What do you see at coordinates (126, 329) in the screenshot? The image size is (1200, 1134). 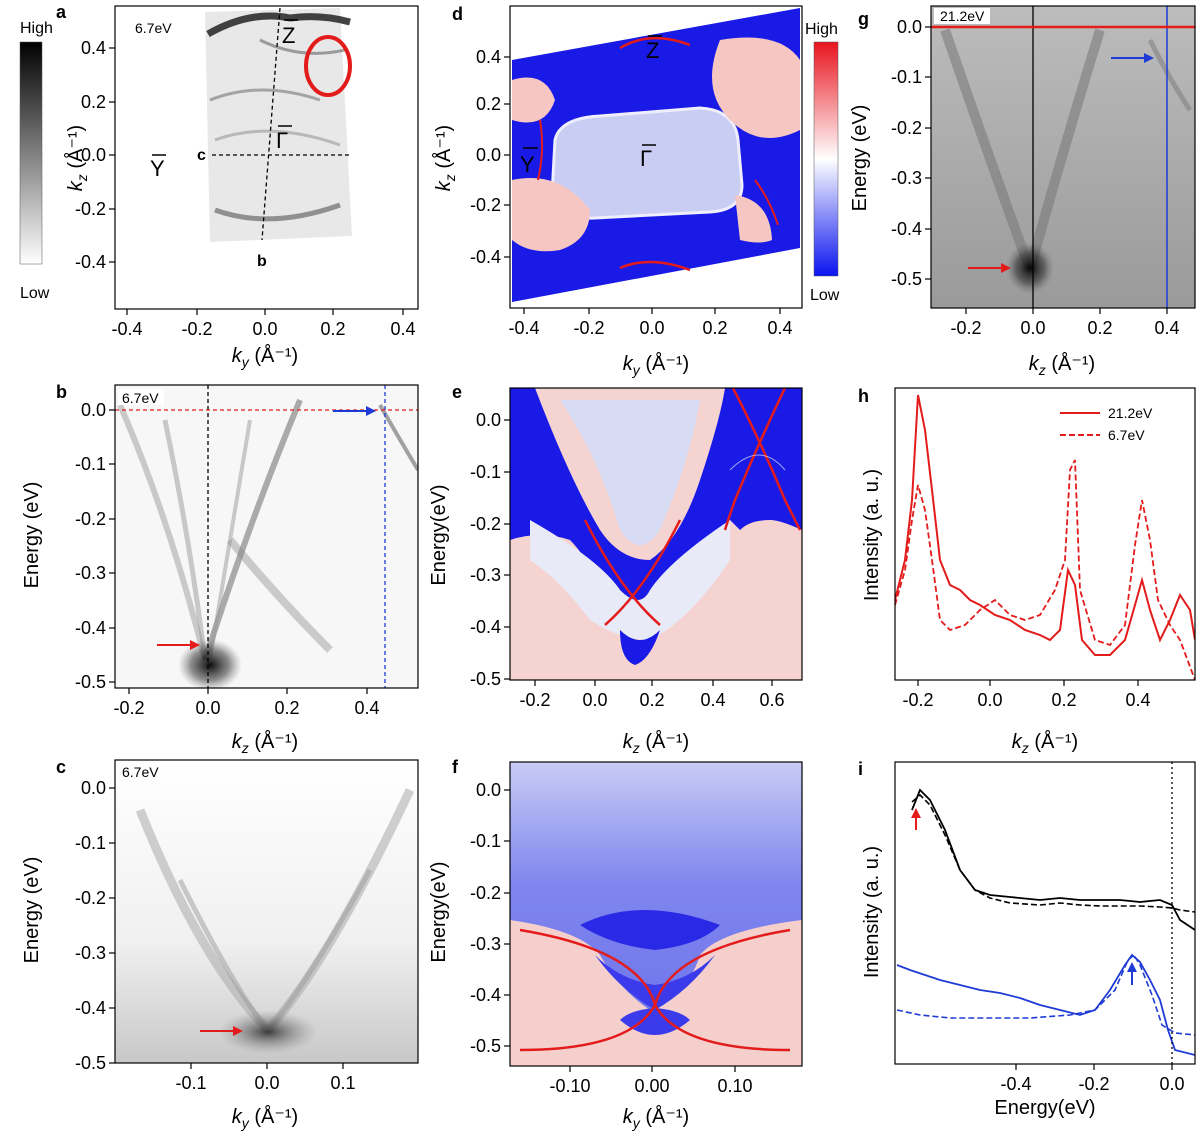 I see `x-tick-label: -0.4` at bounding box center [126, 329].